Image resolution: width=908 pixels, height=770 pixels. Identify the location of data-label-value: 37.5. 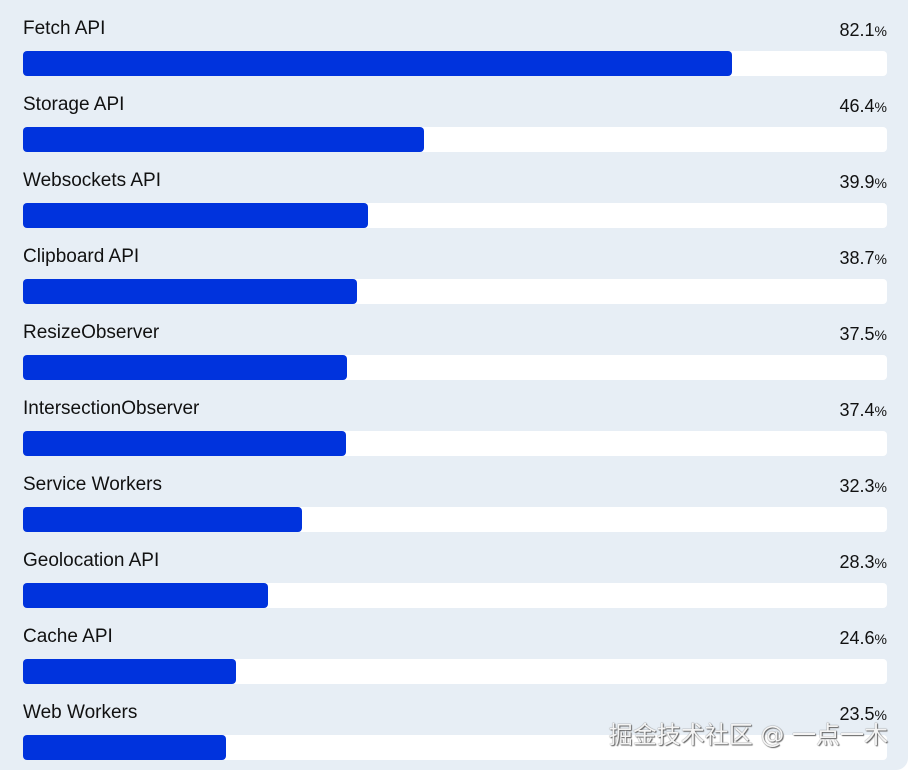
(857, 334).